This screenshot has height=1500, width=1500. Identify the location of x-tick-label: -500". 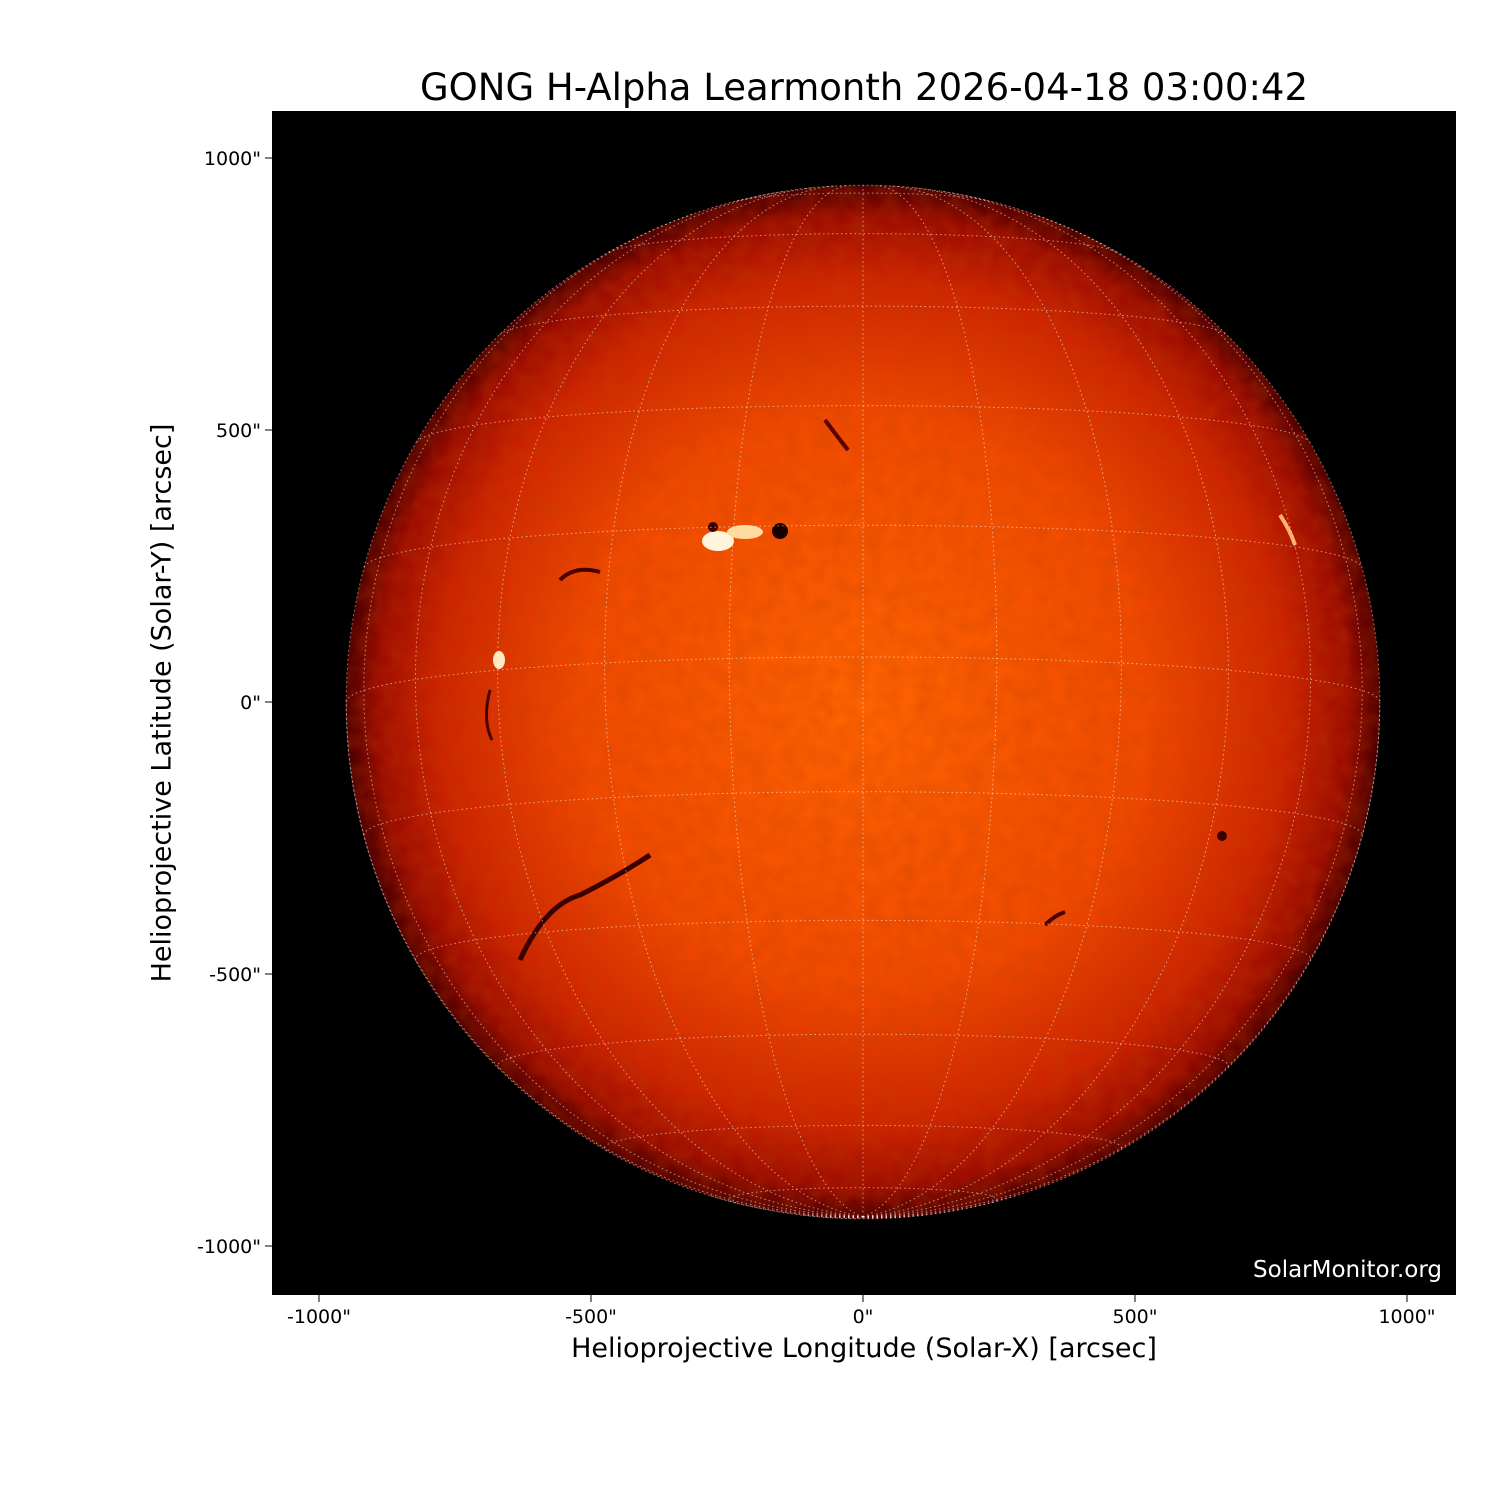
(591, 1317).